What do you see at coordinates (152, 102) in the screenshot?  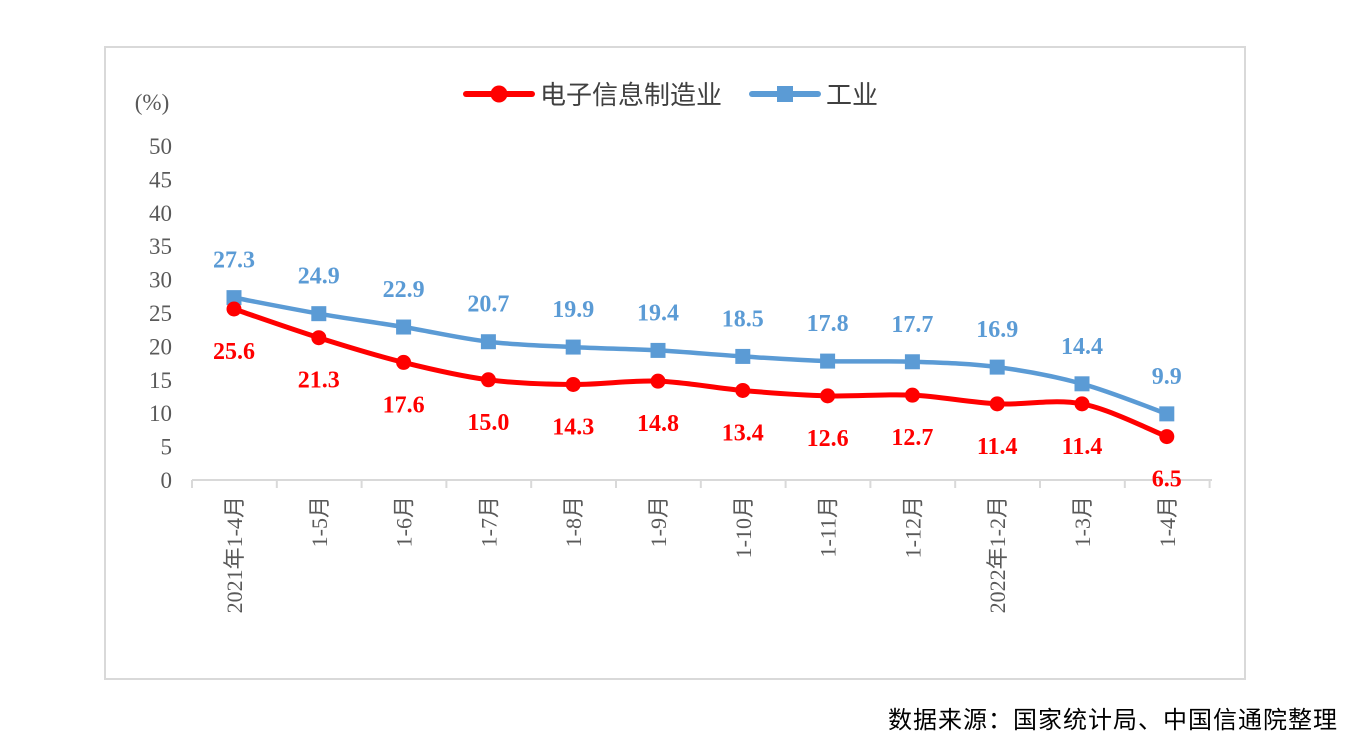 I see `y-axis-label: (%)` at bounding box center [152, 102].